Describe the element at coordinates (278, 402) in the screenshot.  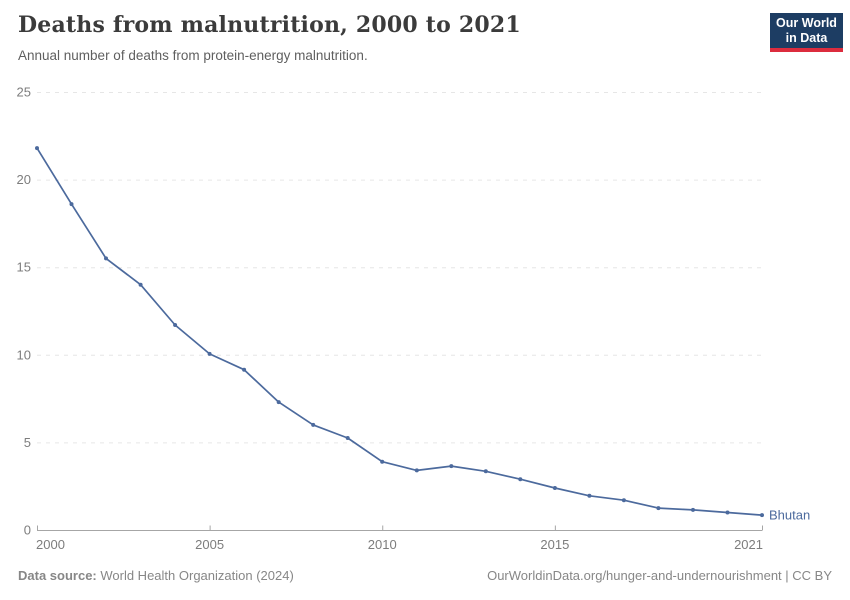
I see `data-point-2007` at that location.